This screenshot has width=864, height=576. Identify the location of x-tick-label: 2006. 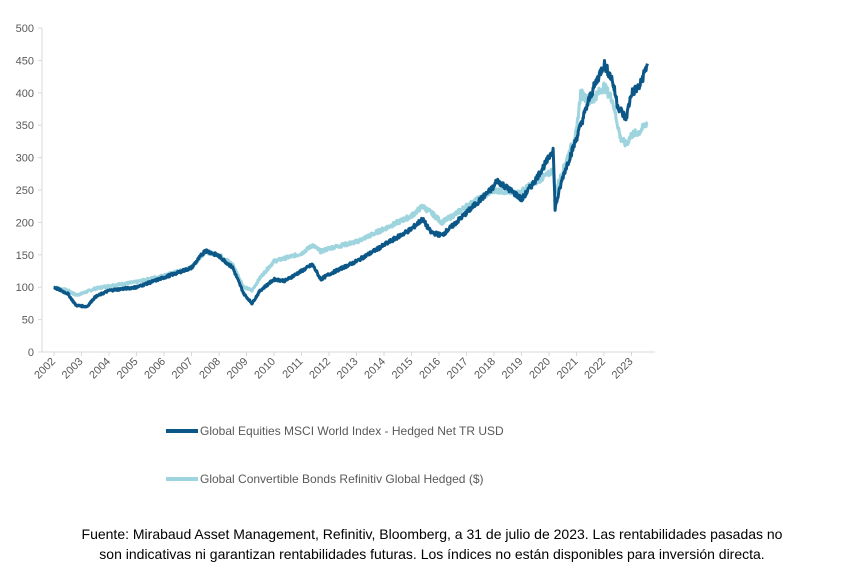
(155, 369).